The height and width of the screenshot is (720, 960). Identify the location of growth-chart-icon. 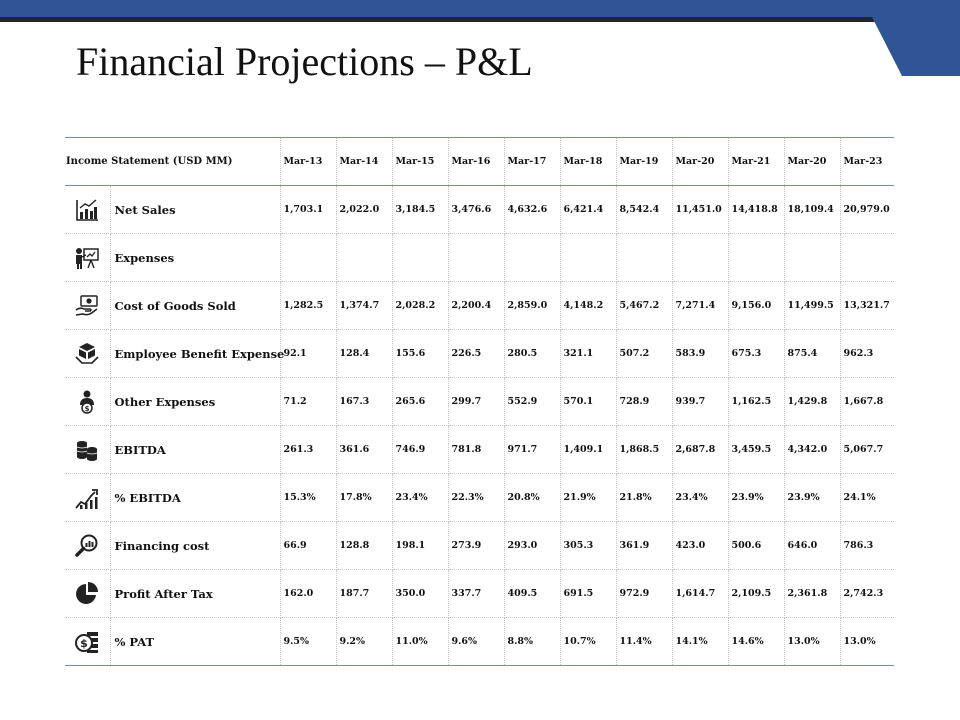
(87, 498).